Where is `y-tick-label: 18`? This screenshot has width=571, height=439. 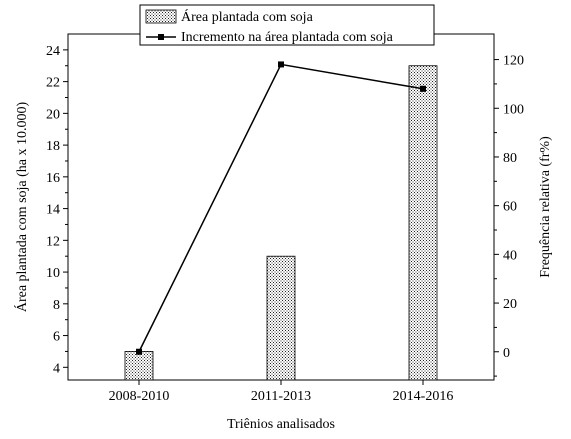 y-tick-label: 18 is located at coordinates (53, 146).